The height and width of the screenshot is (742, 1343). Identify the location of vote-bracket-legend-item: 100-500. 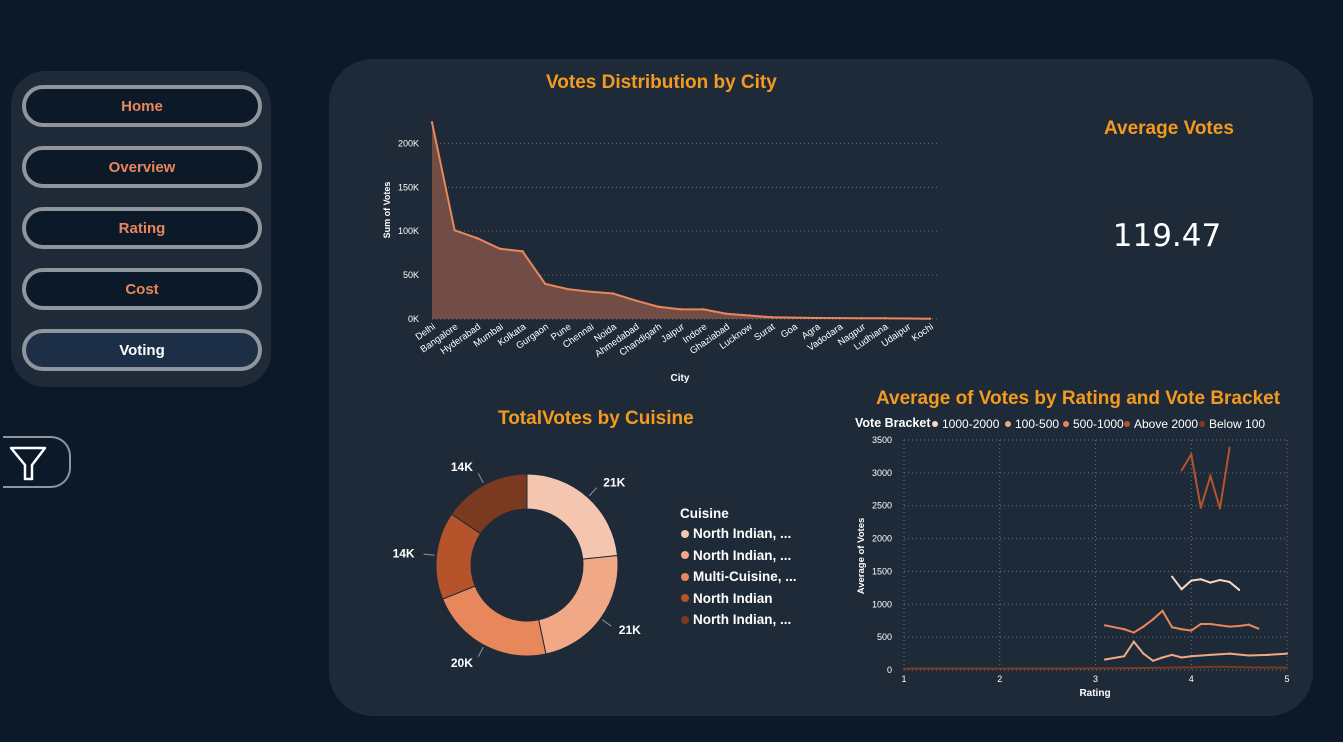
(1032, 424).